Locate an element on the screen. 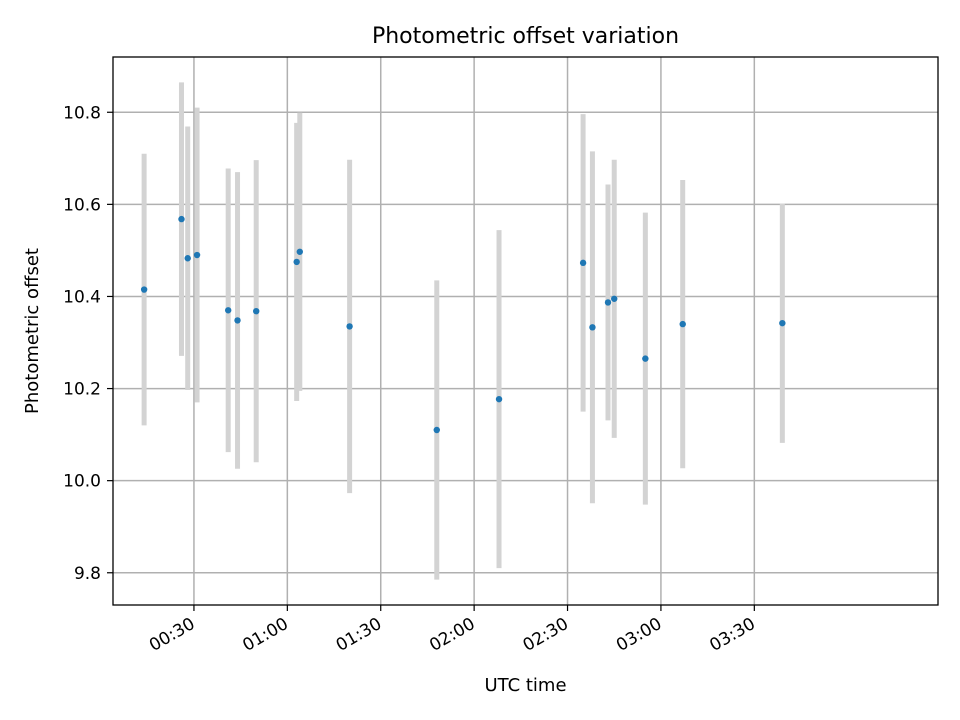  x-tick-label: 00:30 is located at coordinates (172, 635).